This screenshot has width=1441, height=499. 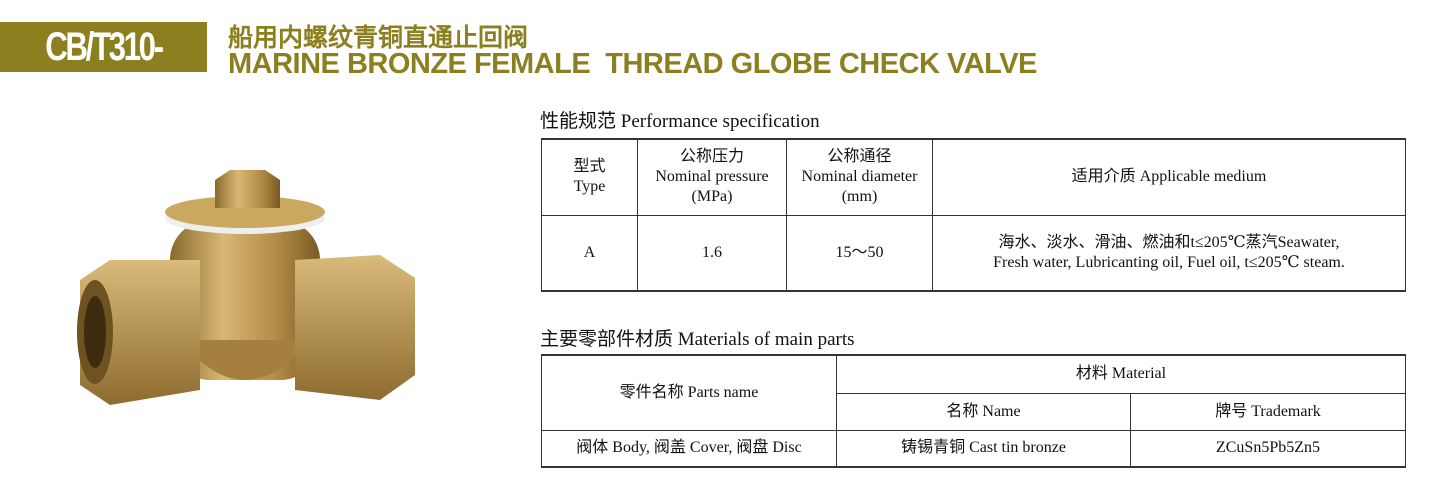 I want to click on table-header-row: 零件名称 Parts name 材料 Material, so click(x=973, y=392).